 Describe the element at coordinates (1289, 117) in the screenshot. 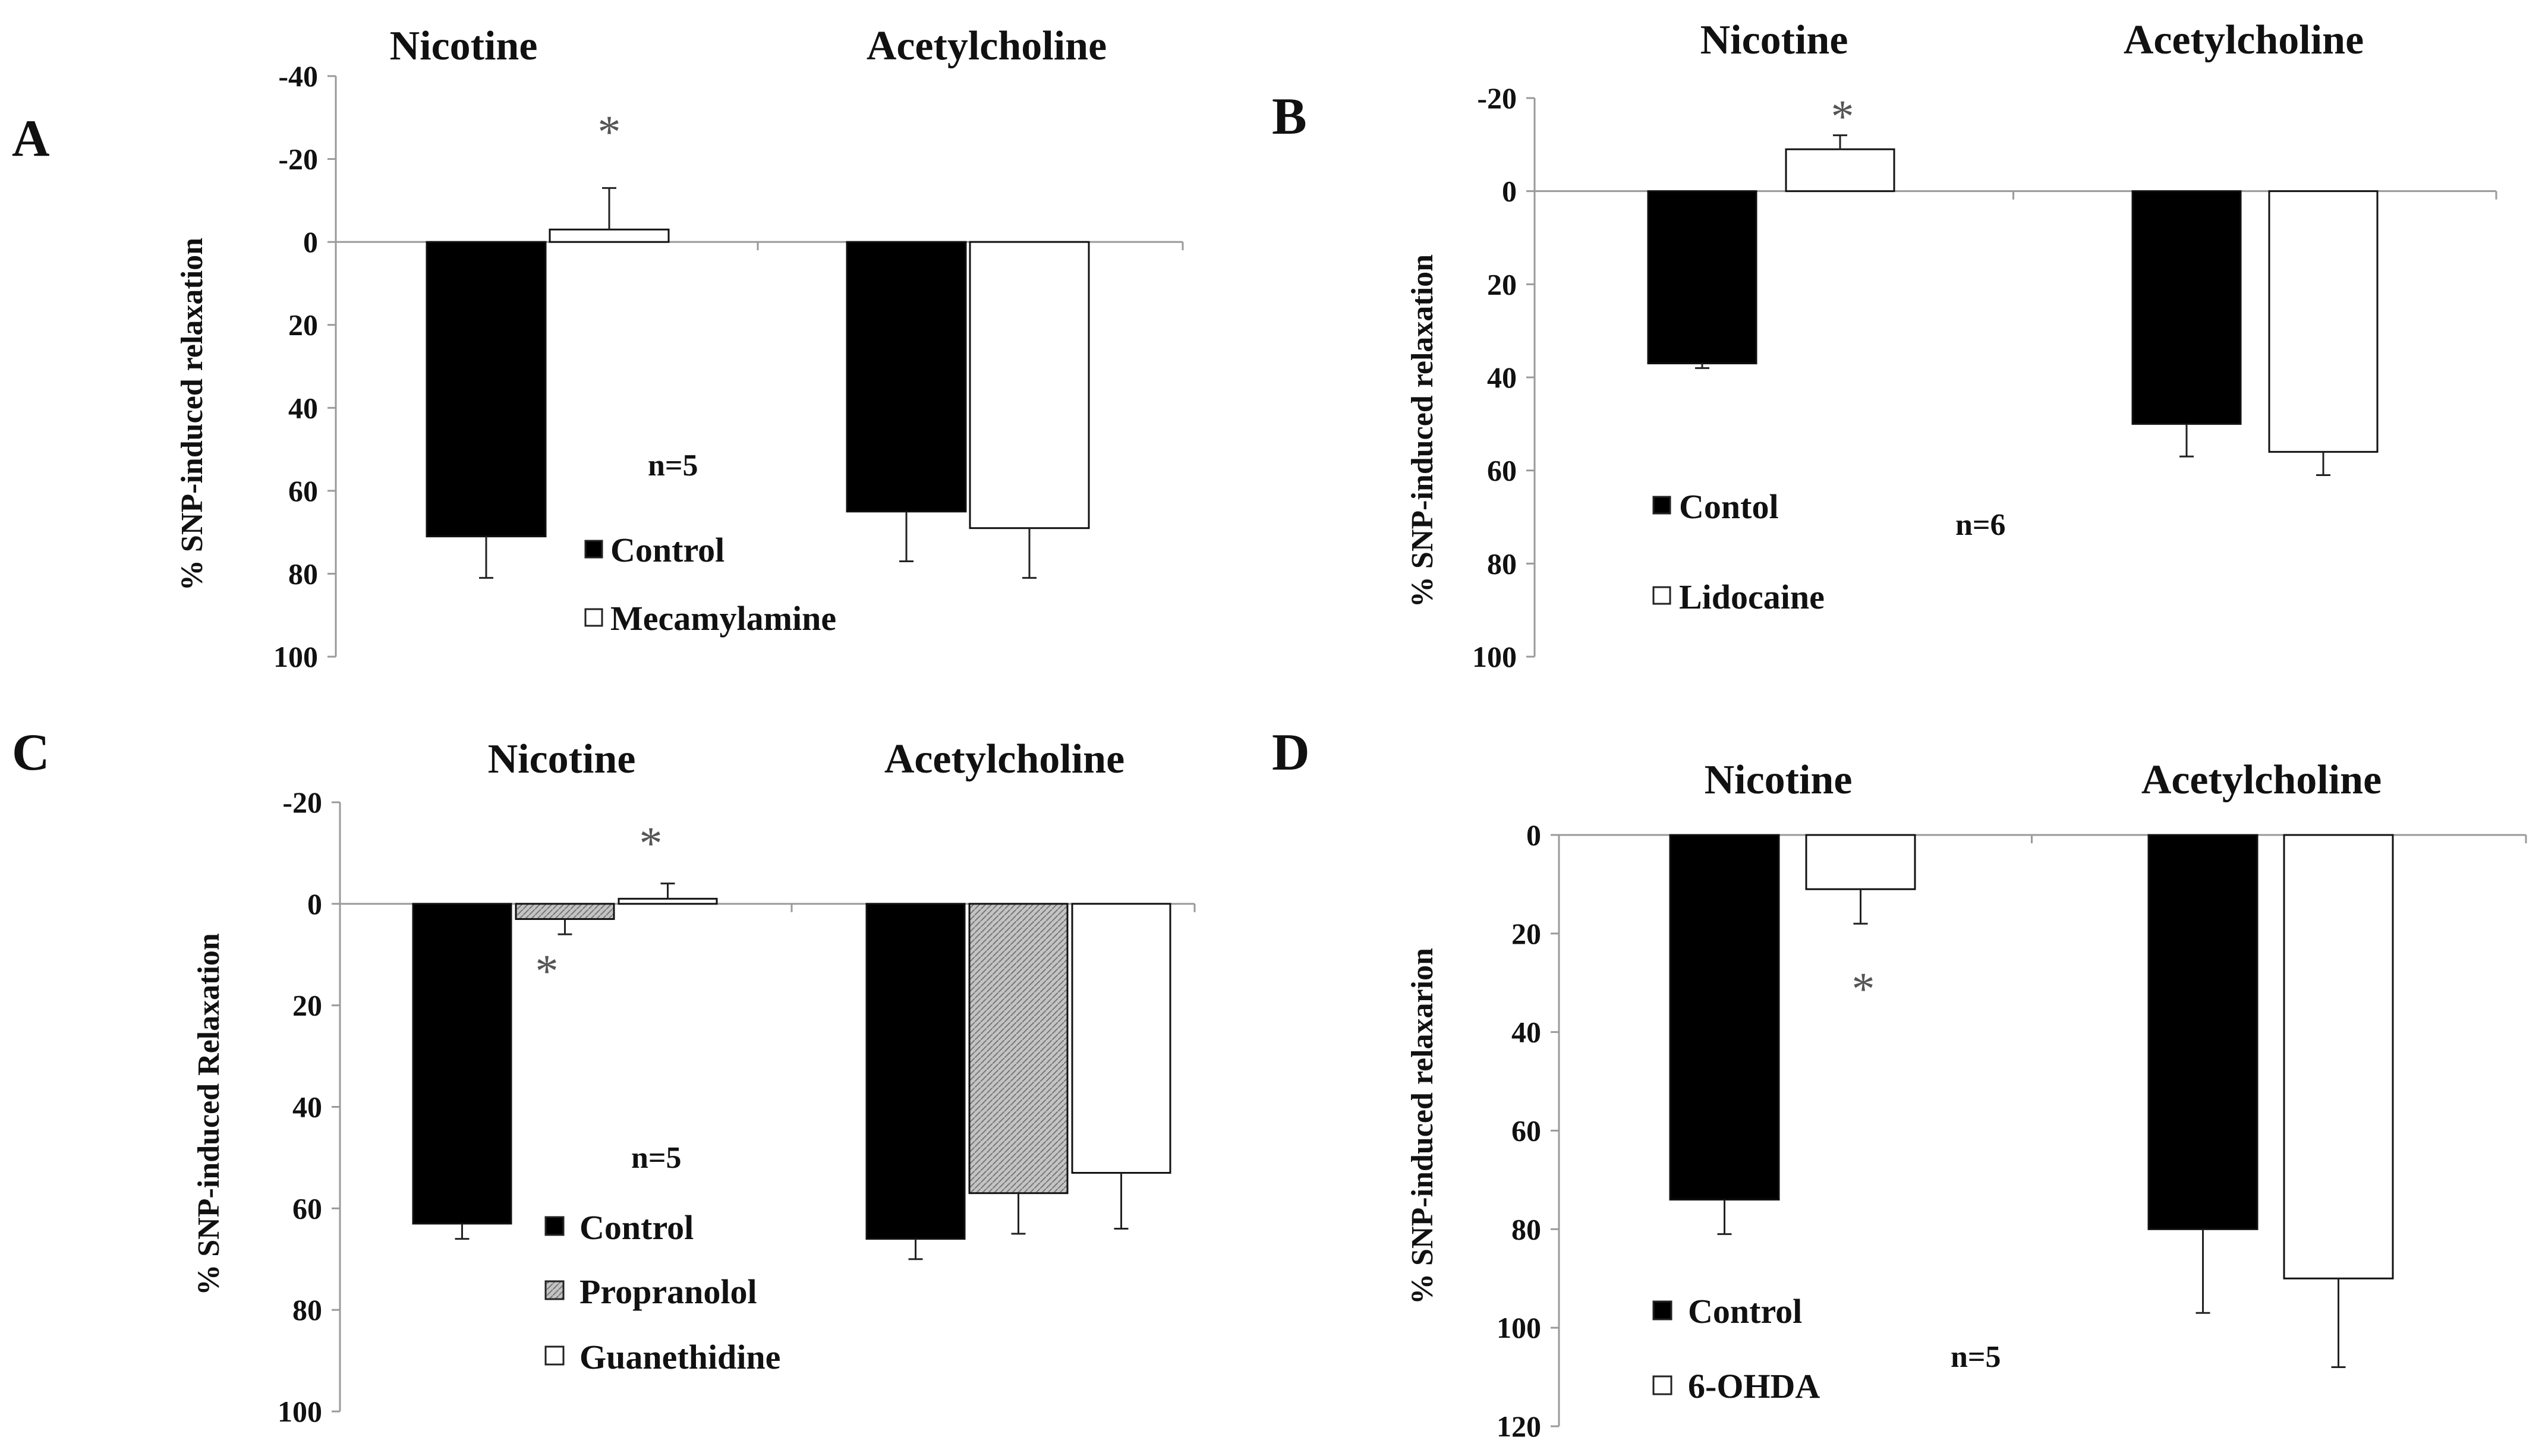

I see `panel-label: B` at that location.